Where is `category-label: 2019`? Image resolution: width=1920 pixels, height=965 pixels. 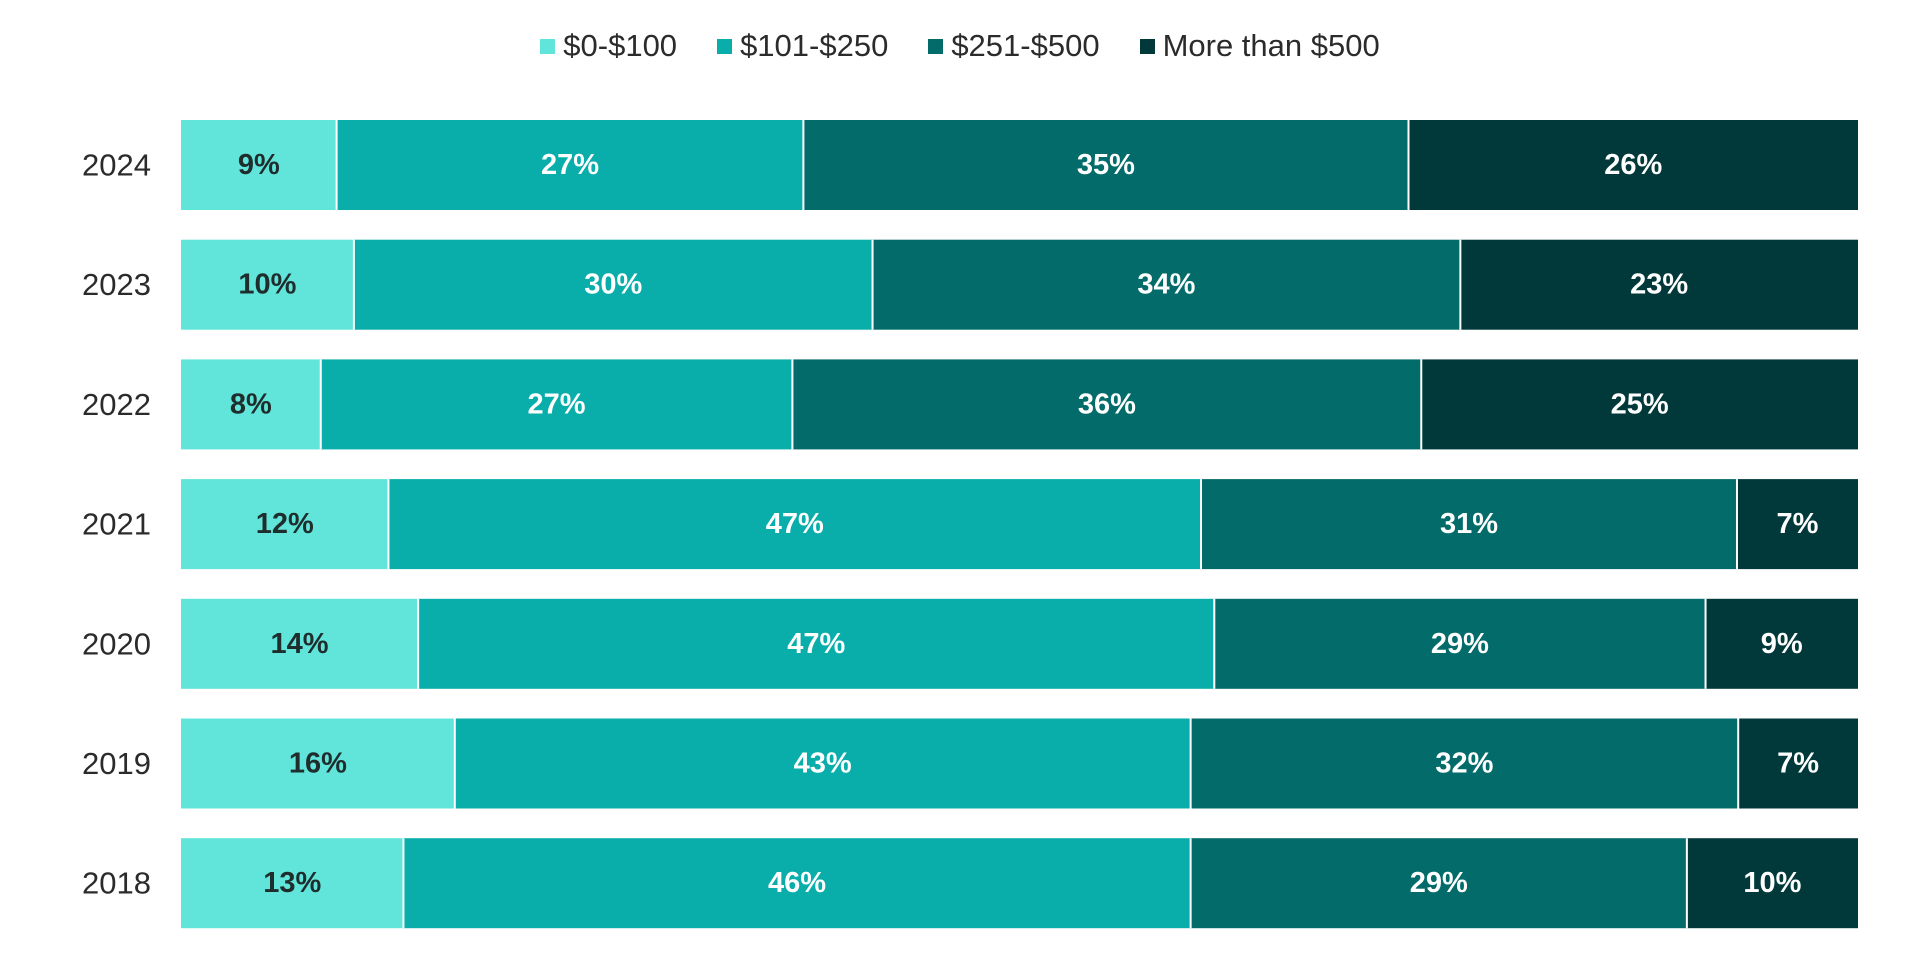 category-label: 2019 is located at coordinates (116, 763).